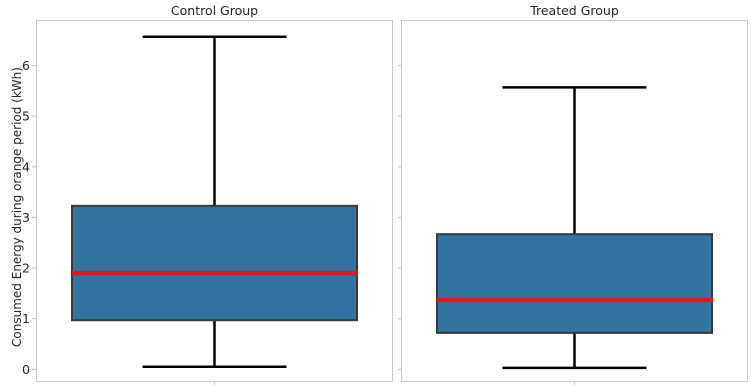 Image resolution: width=751 pixels, height=386 pixels. What do you see at coordinates (214, 10) in the screenshot?
I see `panel-title: Control Group` at bounding box center [214, 10].